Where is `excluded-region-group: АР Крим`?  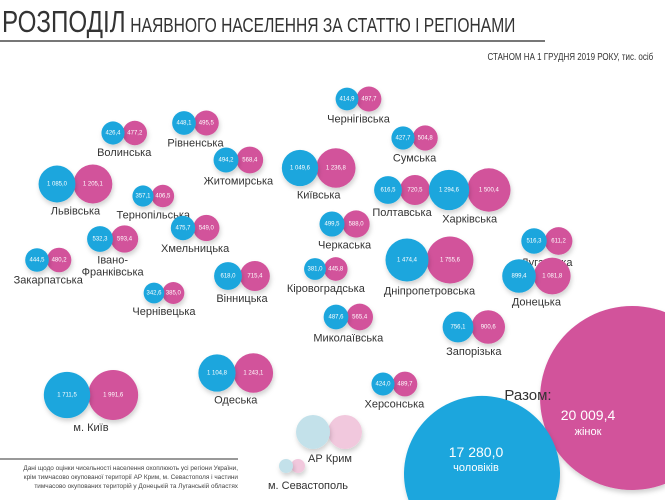 excluded-region-group: АР Крим is located at coordinates (329, 440).